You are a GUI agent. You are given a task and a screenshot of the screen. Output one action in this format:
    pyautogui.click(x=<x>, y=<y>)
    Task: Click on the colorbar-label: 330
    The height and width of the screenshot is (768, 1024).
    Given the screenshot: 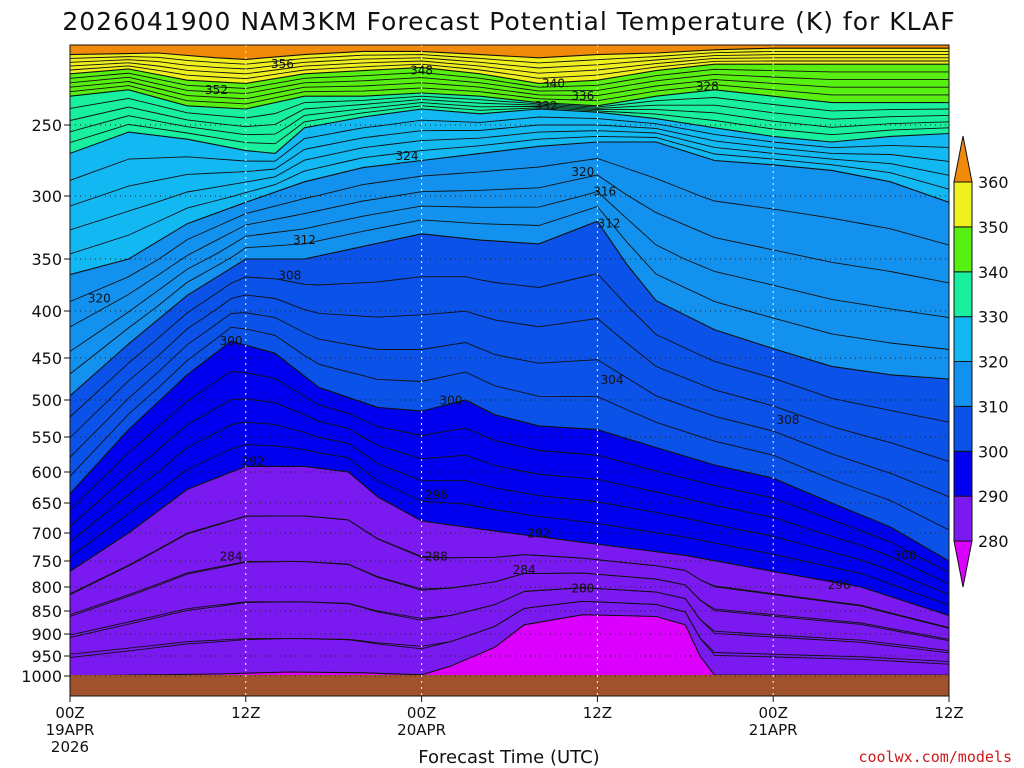 What is the action you would take?
    pyautogui.click(x=993, y=317)
    